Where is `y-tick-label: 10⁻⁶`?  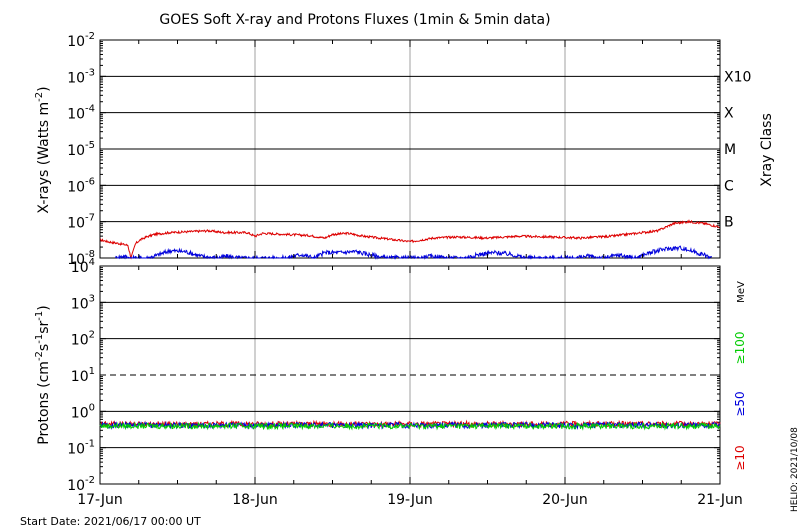 y-tick-label: 10⁻⁶ is located at coordinates (81, 185).